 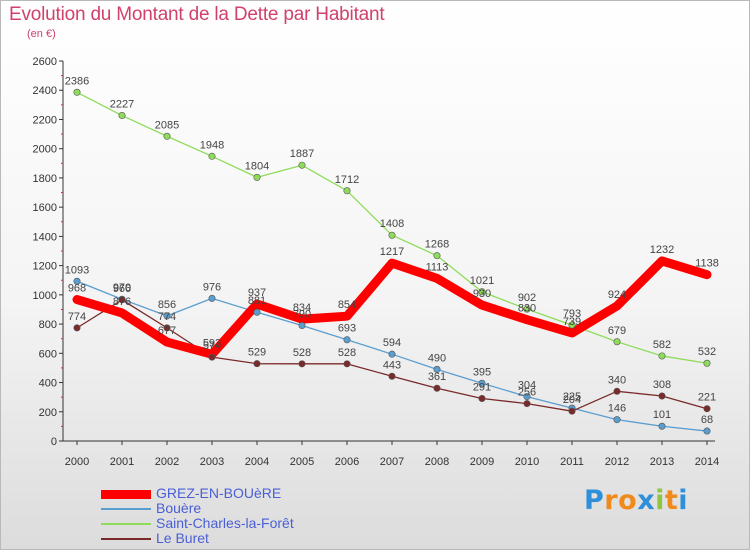 I want to click on data-label: 361, so click(x=437, y=377).